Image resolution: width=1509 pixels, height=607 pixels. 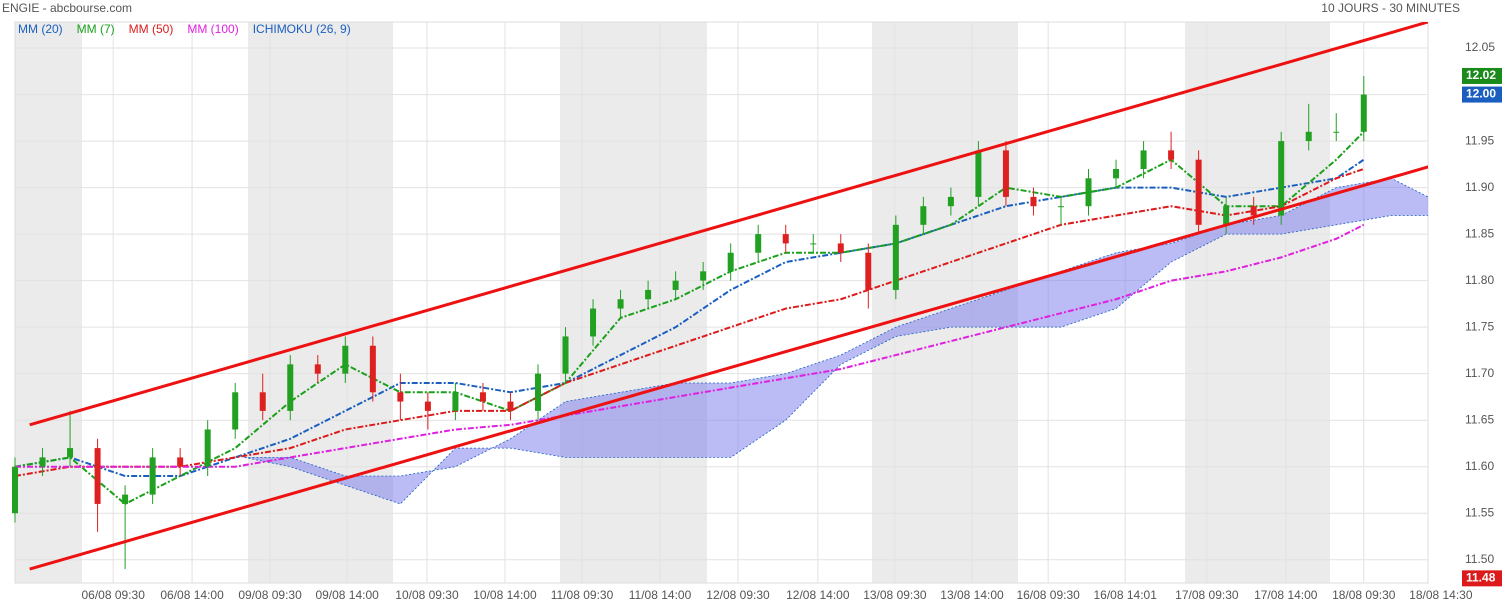 I want to click on x-tick-label: 06/08 09:30, so click(x=113, y=595).